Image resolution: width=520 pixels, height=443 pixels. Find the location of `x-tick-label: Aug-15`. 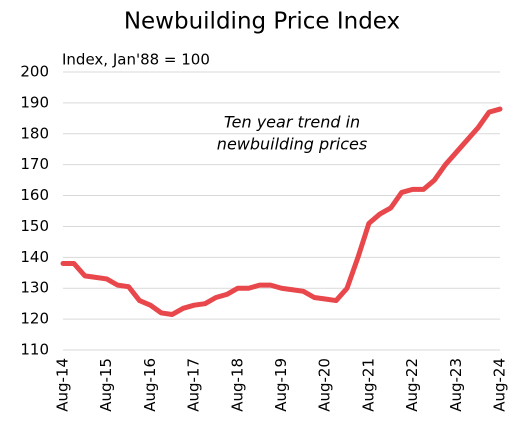

x-tick-label: Aug-15 is located at coordinates (106, 385).